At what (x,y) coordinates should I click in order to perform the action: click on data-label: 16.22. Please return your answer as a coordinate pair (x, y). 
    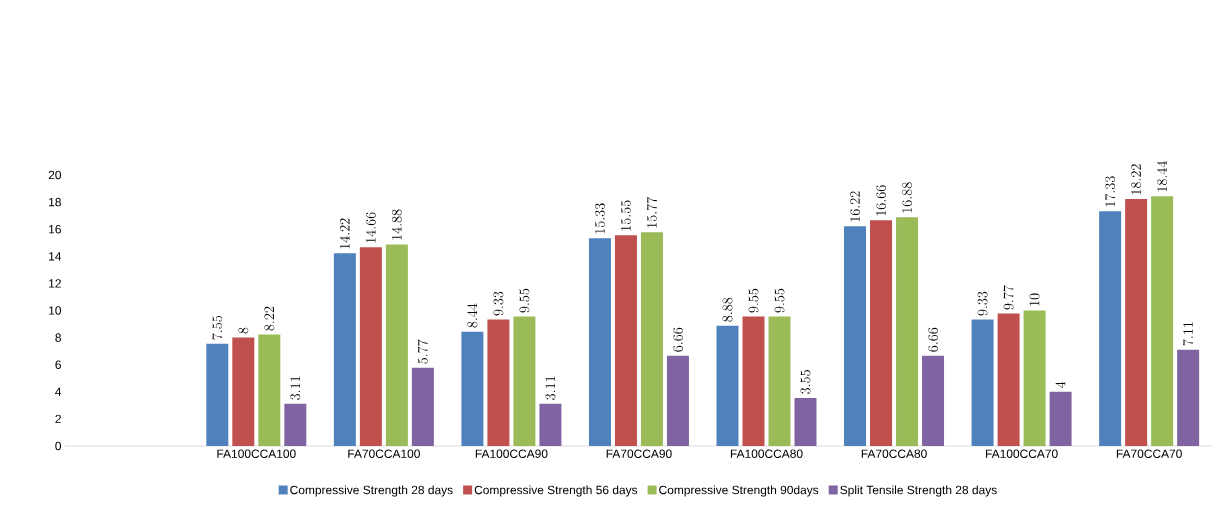
    Looking at the image, I should click on (855, 206).